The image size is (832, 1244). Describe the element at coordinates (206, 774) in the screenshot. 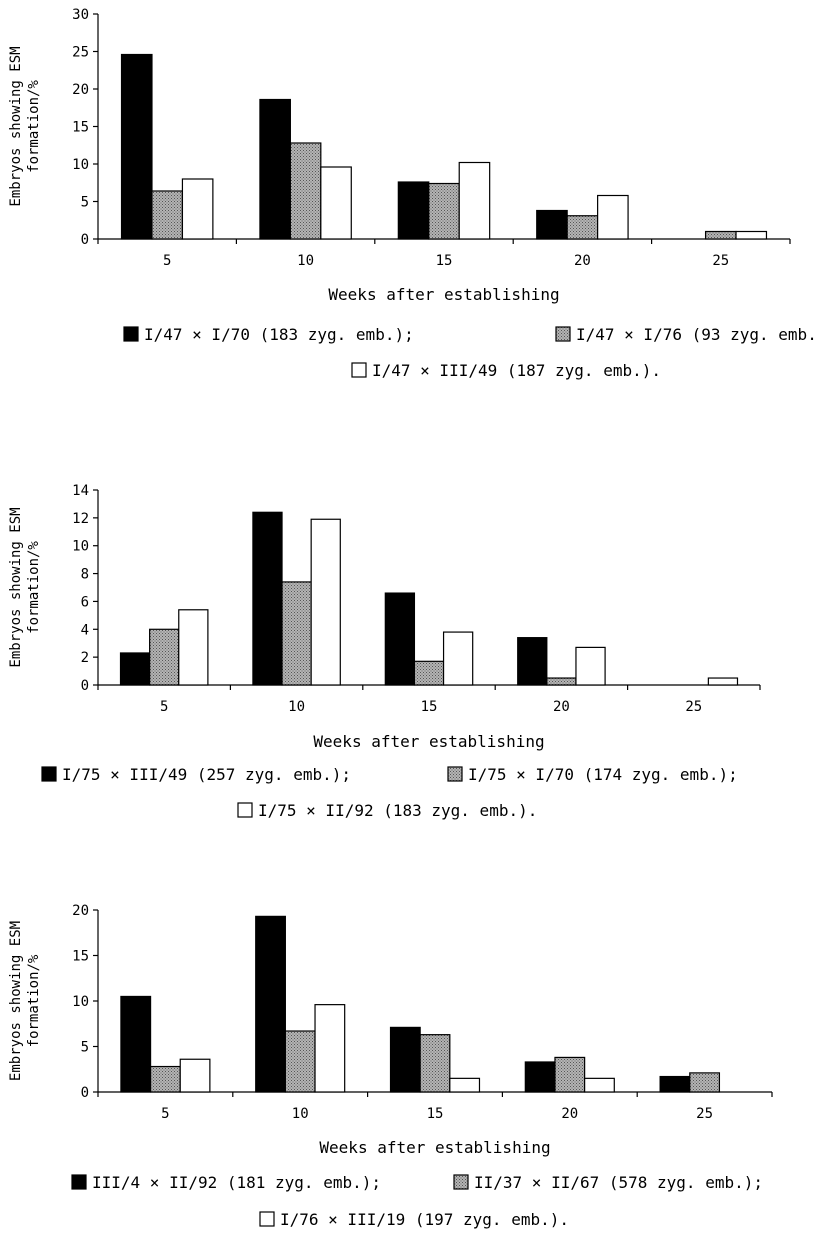

I see `legend-label-series1: I/75 × III/49 (257 zyg. emb.);` at that location.